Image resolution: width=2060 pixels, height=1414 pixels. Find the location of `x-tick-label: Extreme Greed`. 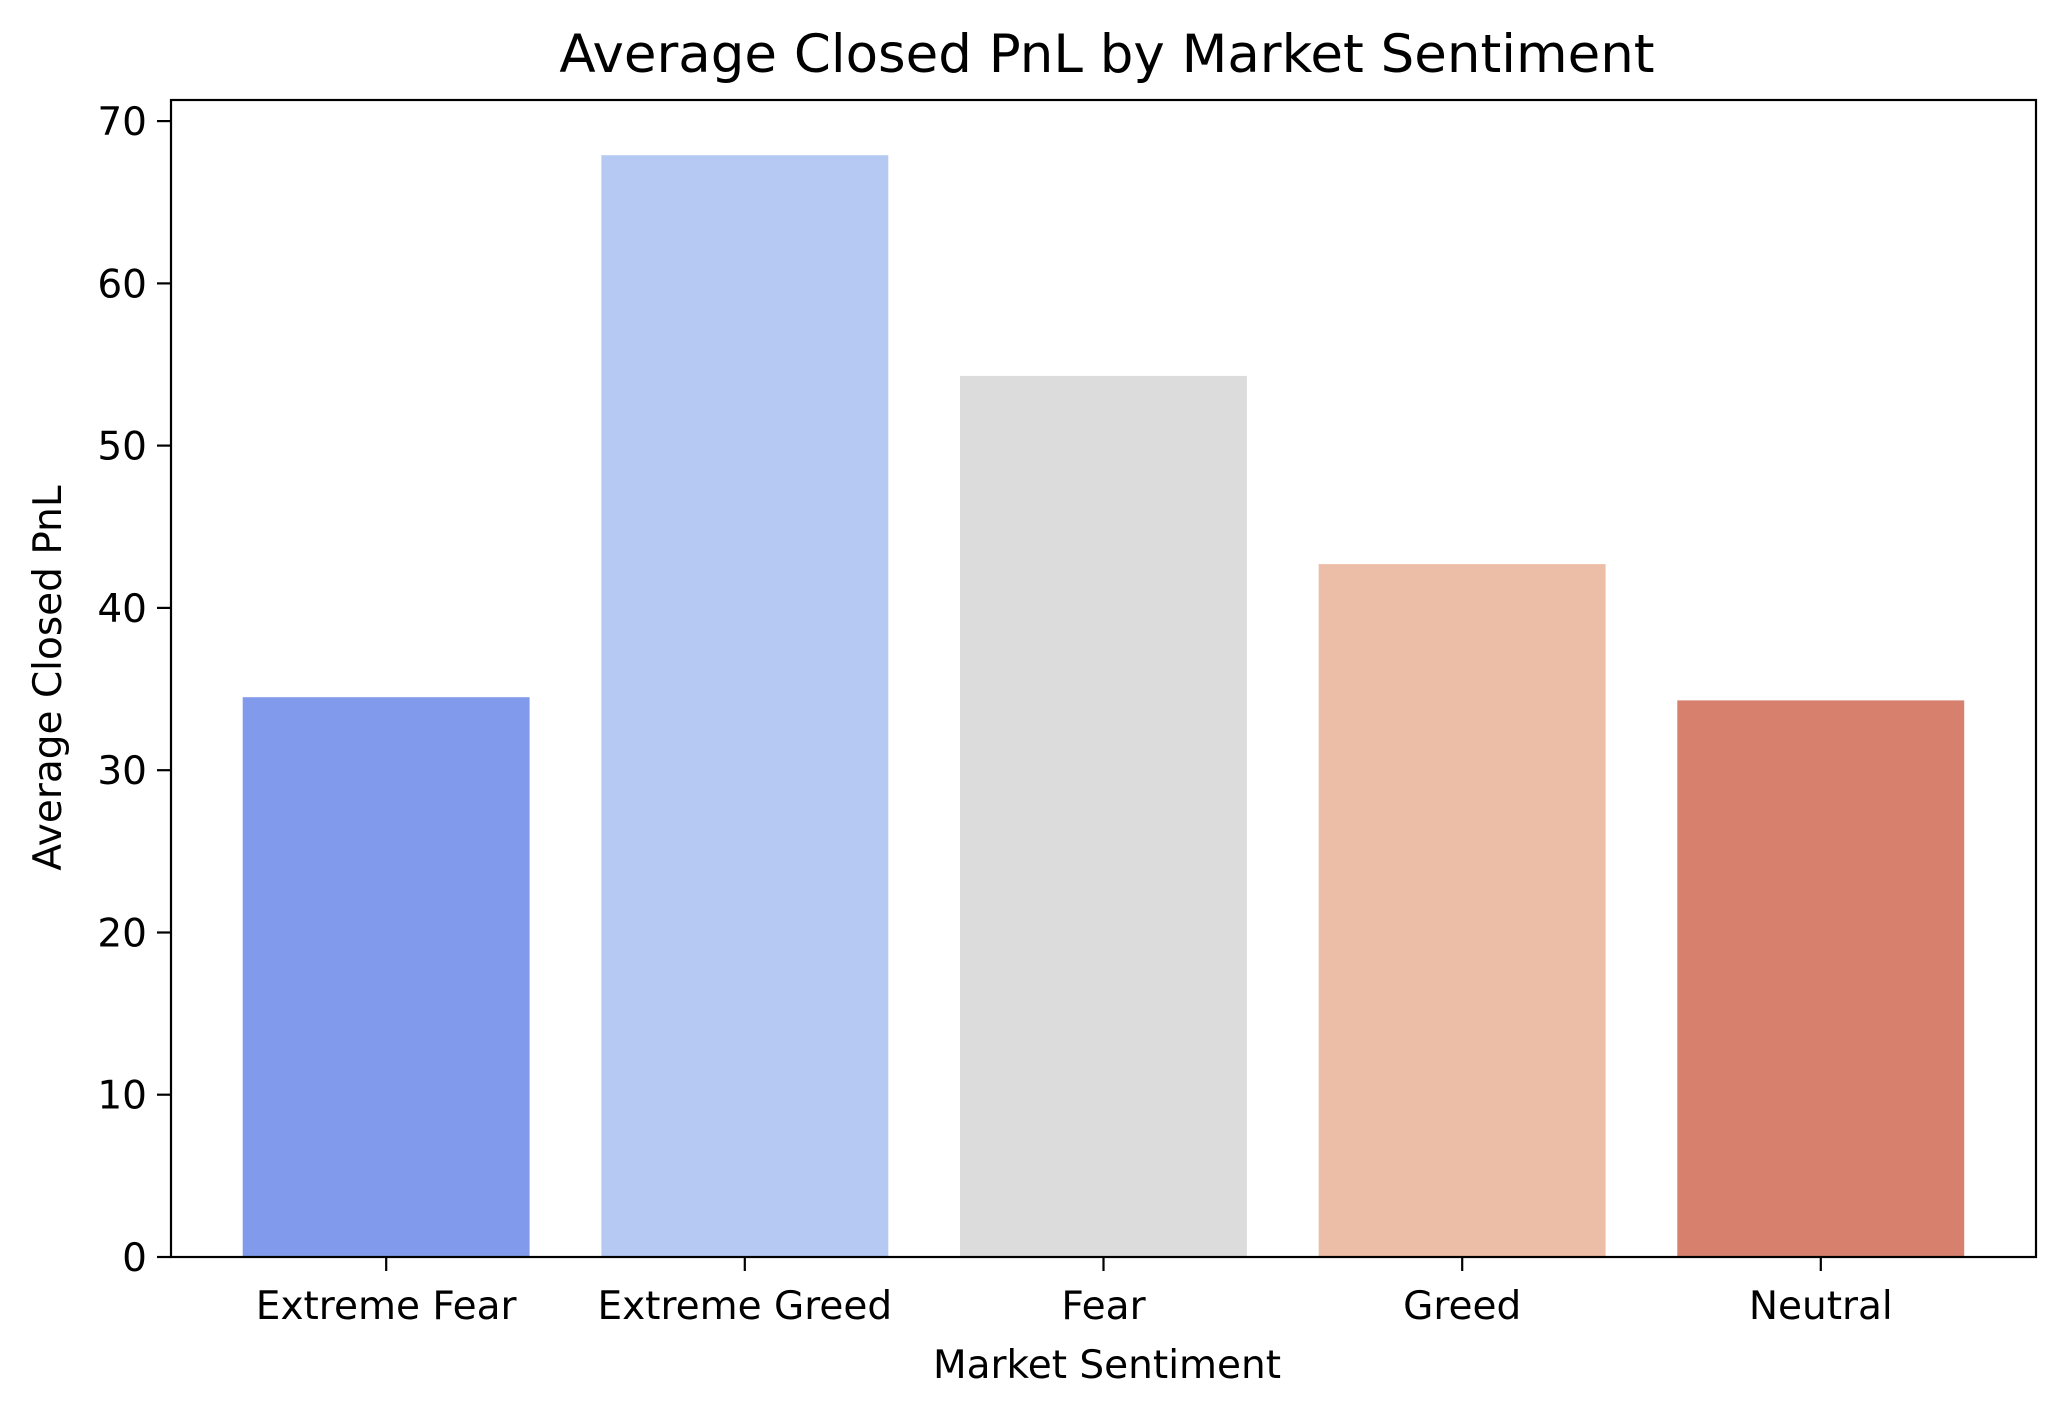

x-tick-label: Extreme Greed is located at coordinates (744, 1306).